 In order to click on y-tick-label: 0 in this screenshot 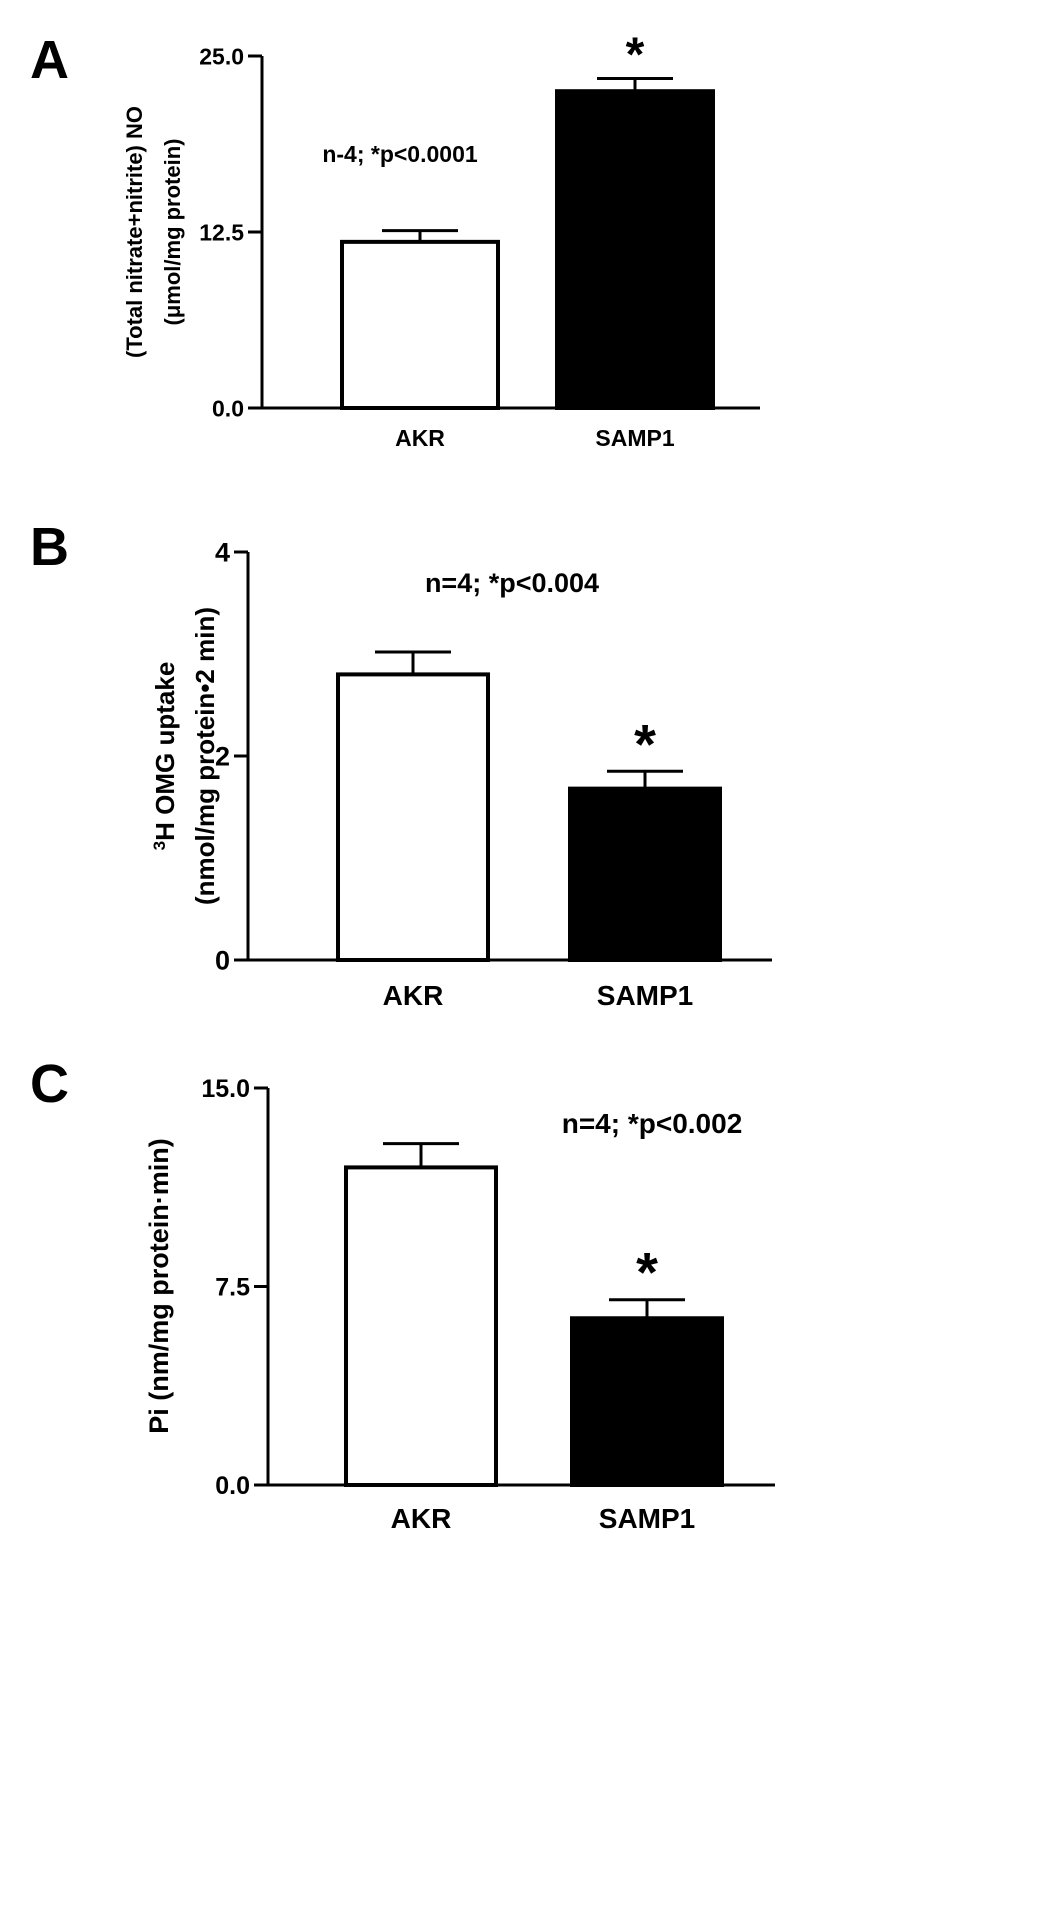, I will do `click(222, 961)`.